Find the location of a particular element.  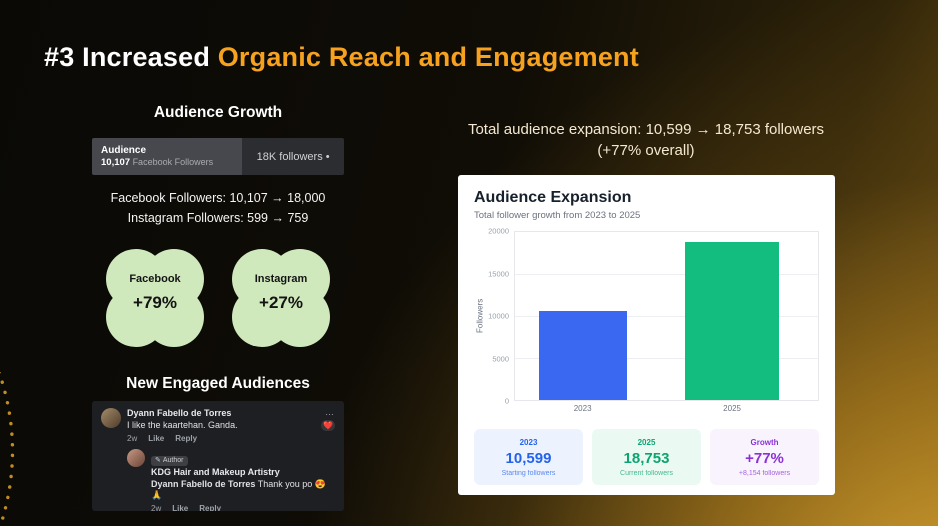

reply-message: Thank you po 😍🙏 is located at coordinates (238, 489).